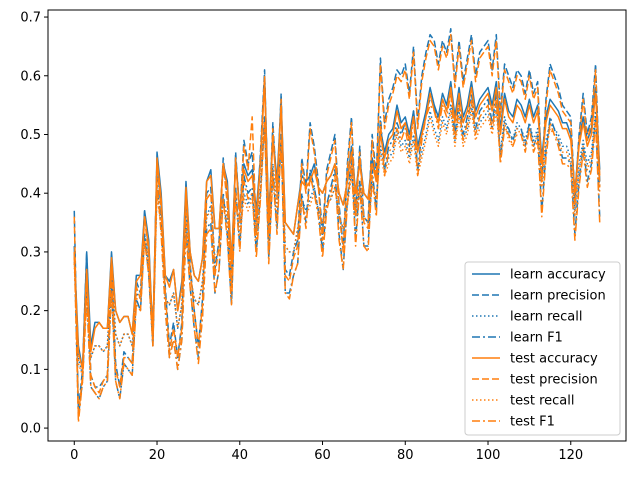 This screenshot has width=640, height=480. I want to click on legend-label-test-accuracy: test accuracy, so click(554, 359).